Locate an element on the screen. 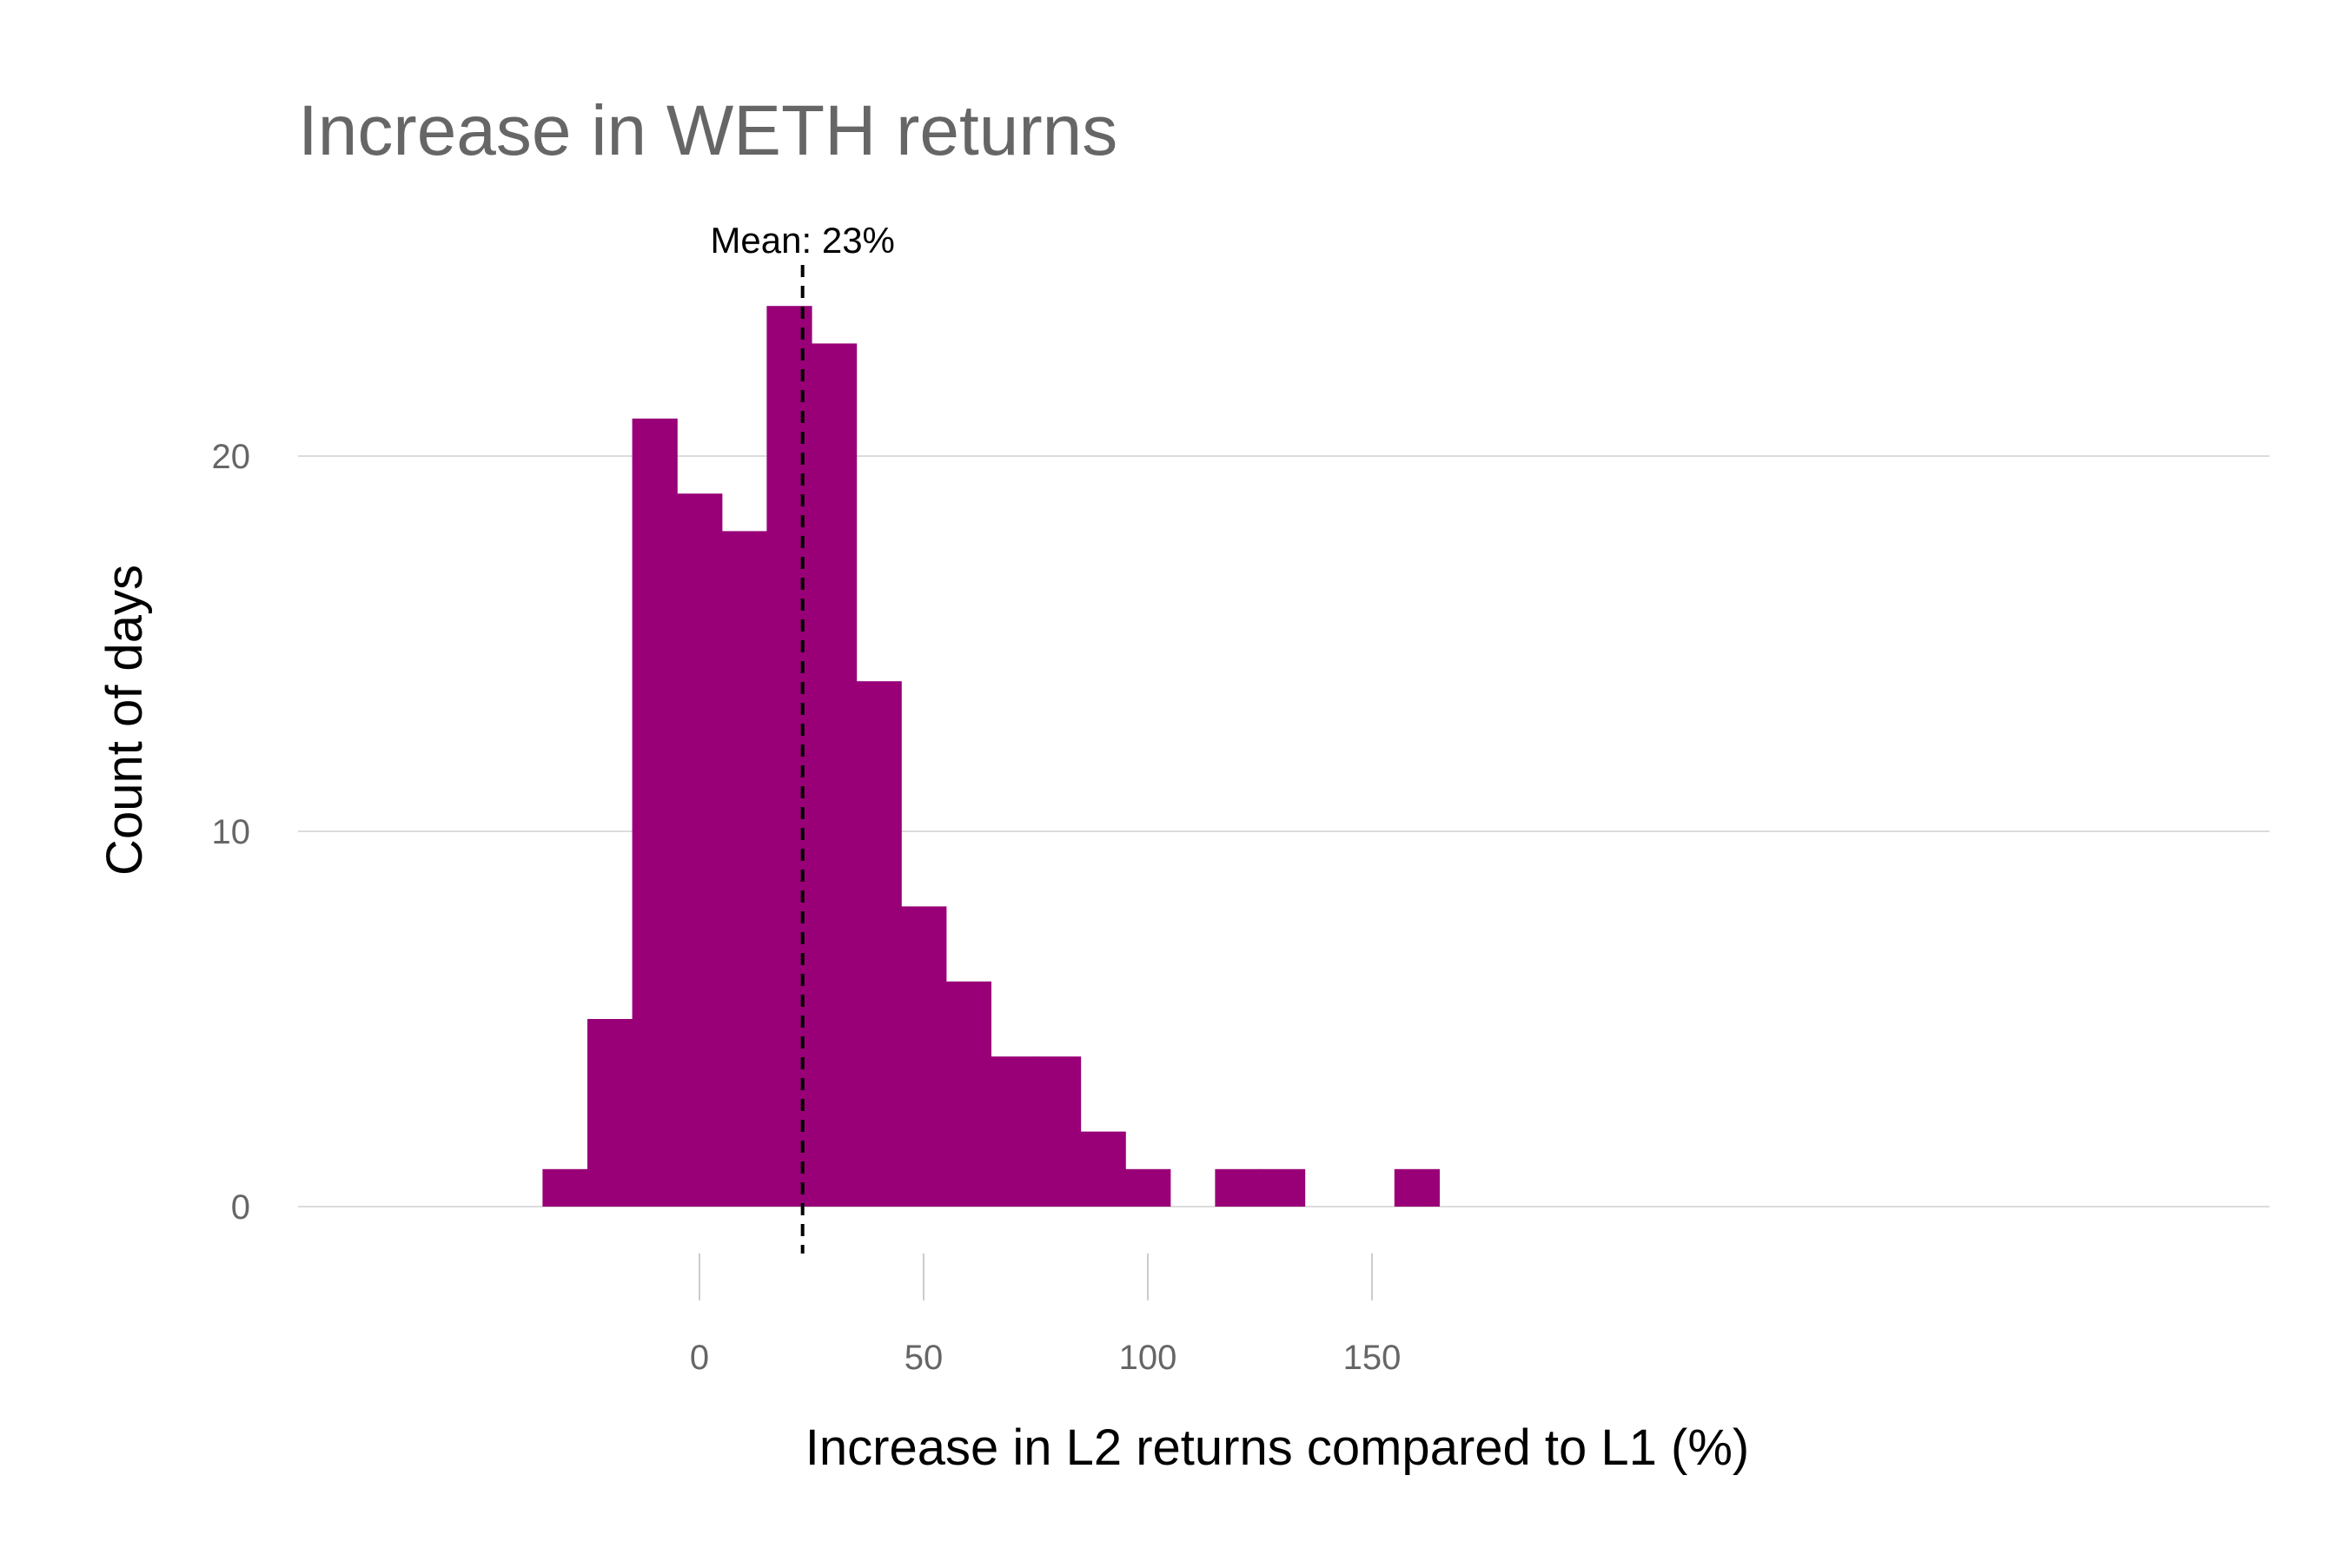  x-tick-label: 50 is located at coordinates (925, 1358).